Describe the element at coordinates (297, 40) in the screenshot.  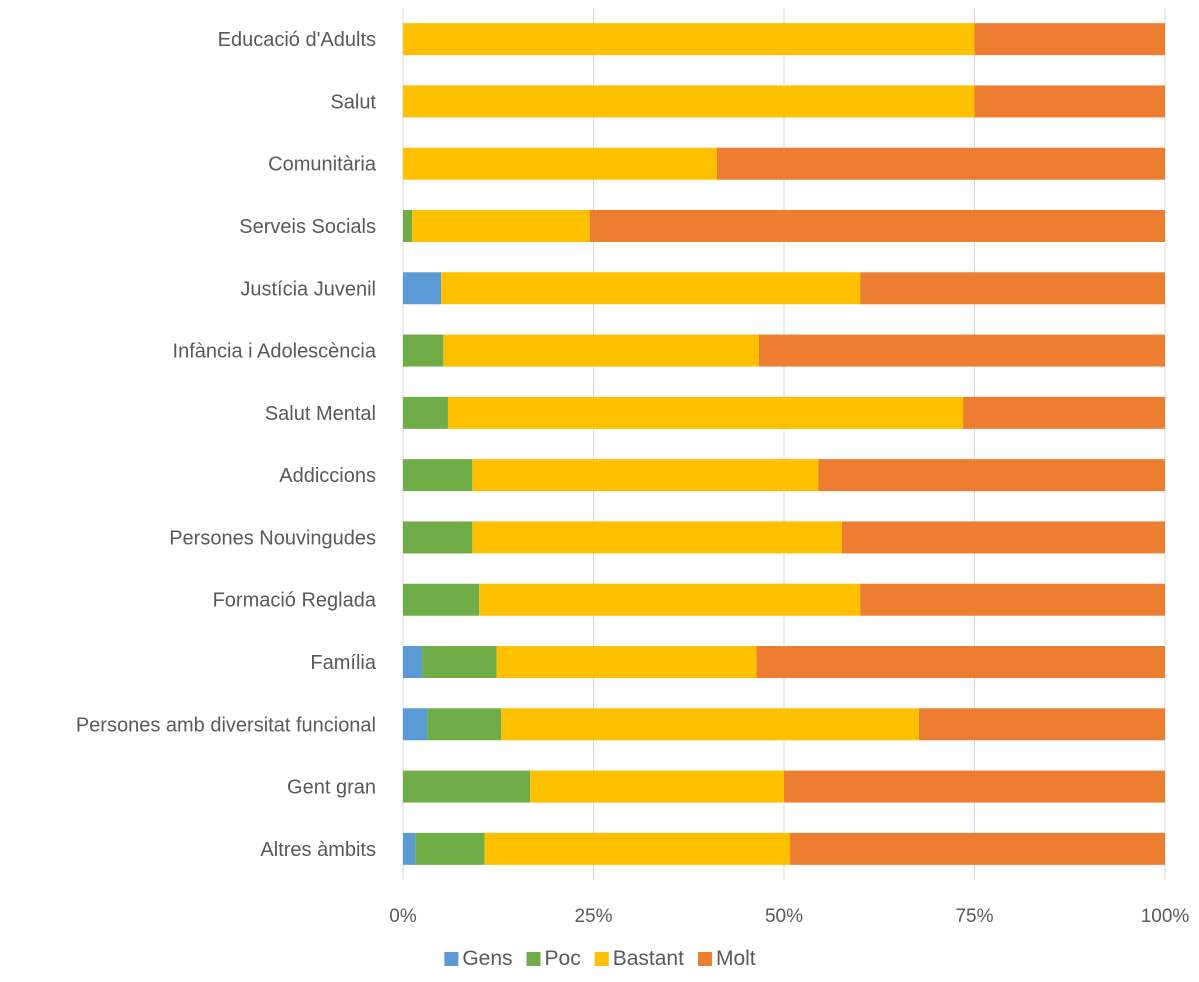
I see `category-label: Educació d'Adults` at that location.